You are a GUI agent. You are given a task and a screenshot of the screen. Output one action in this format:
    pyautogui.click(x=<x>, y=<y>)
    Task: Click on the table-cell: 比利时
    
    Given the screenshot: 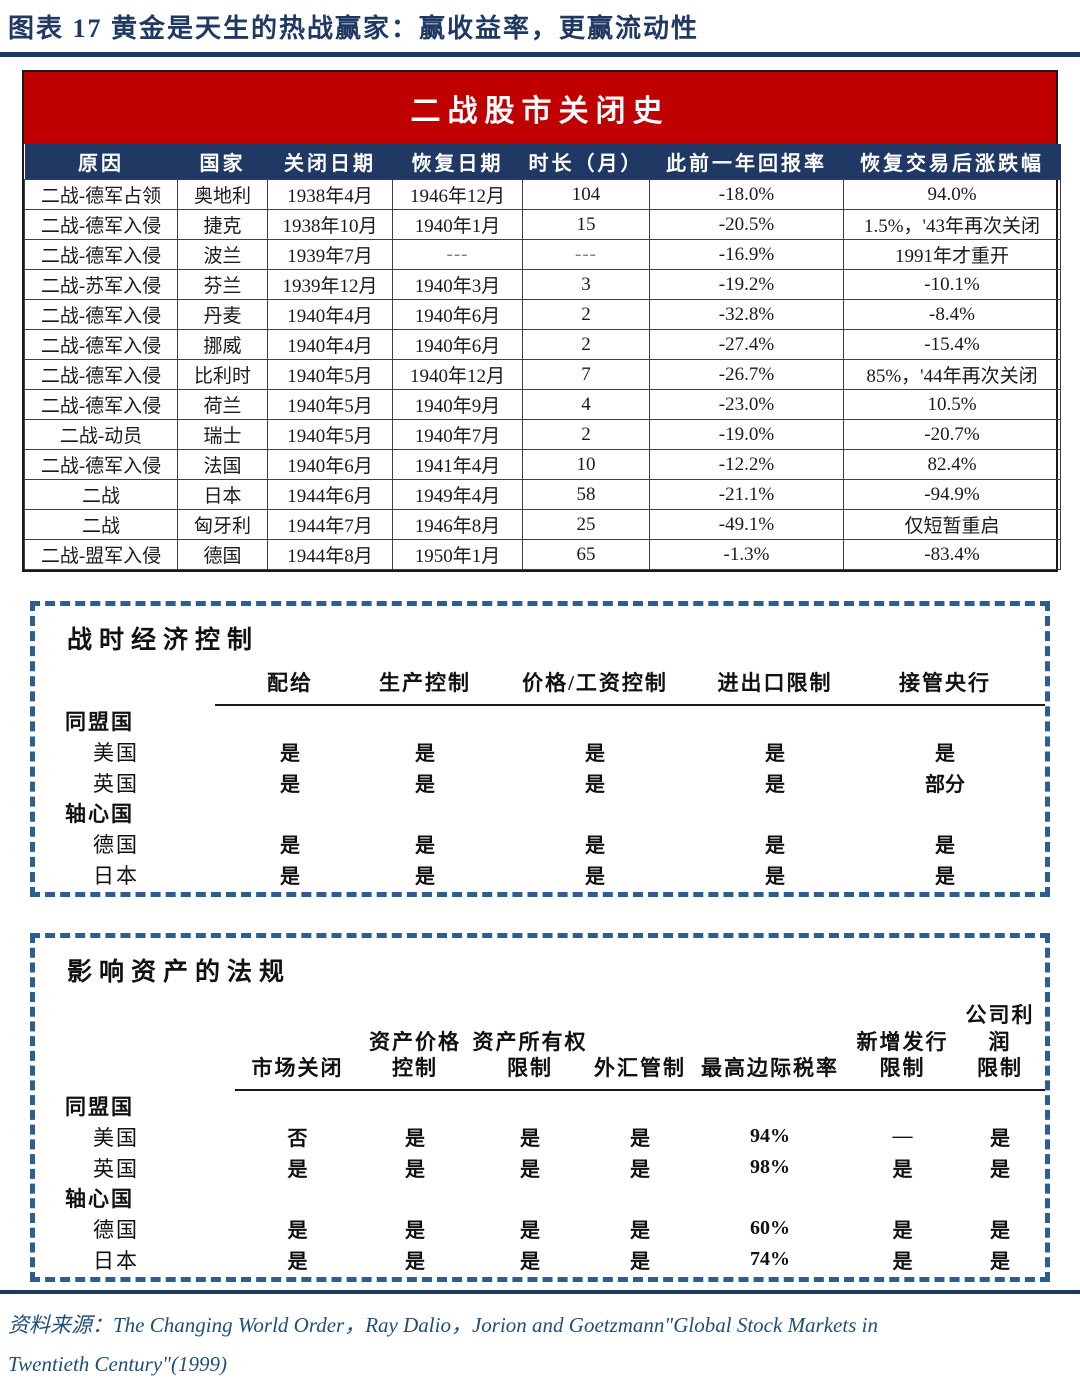 What is the action you would take?
    pyautogui.click(x=222, y=374)
    